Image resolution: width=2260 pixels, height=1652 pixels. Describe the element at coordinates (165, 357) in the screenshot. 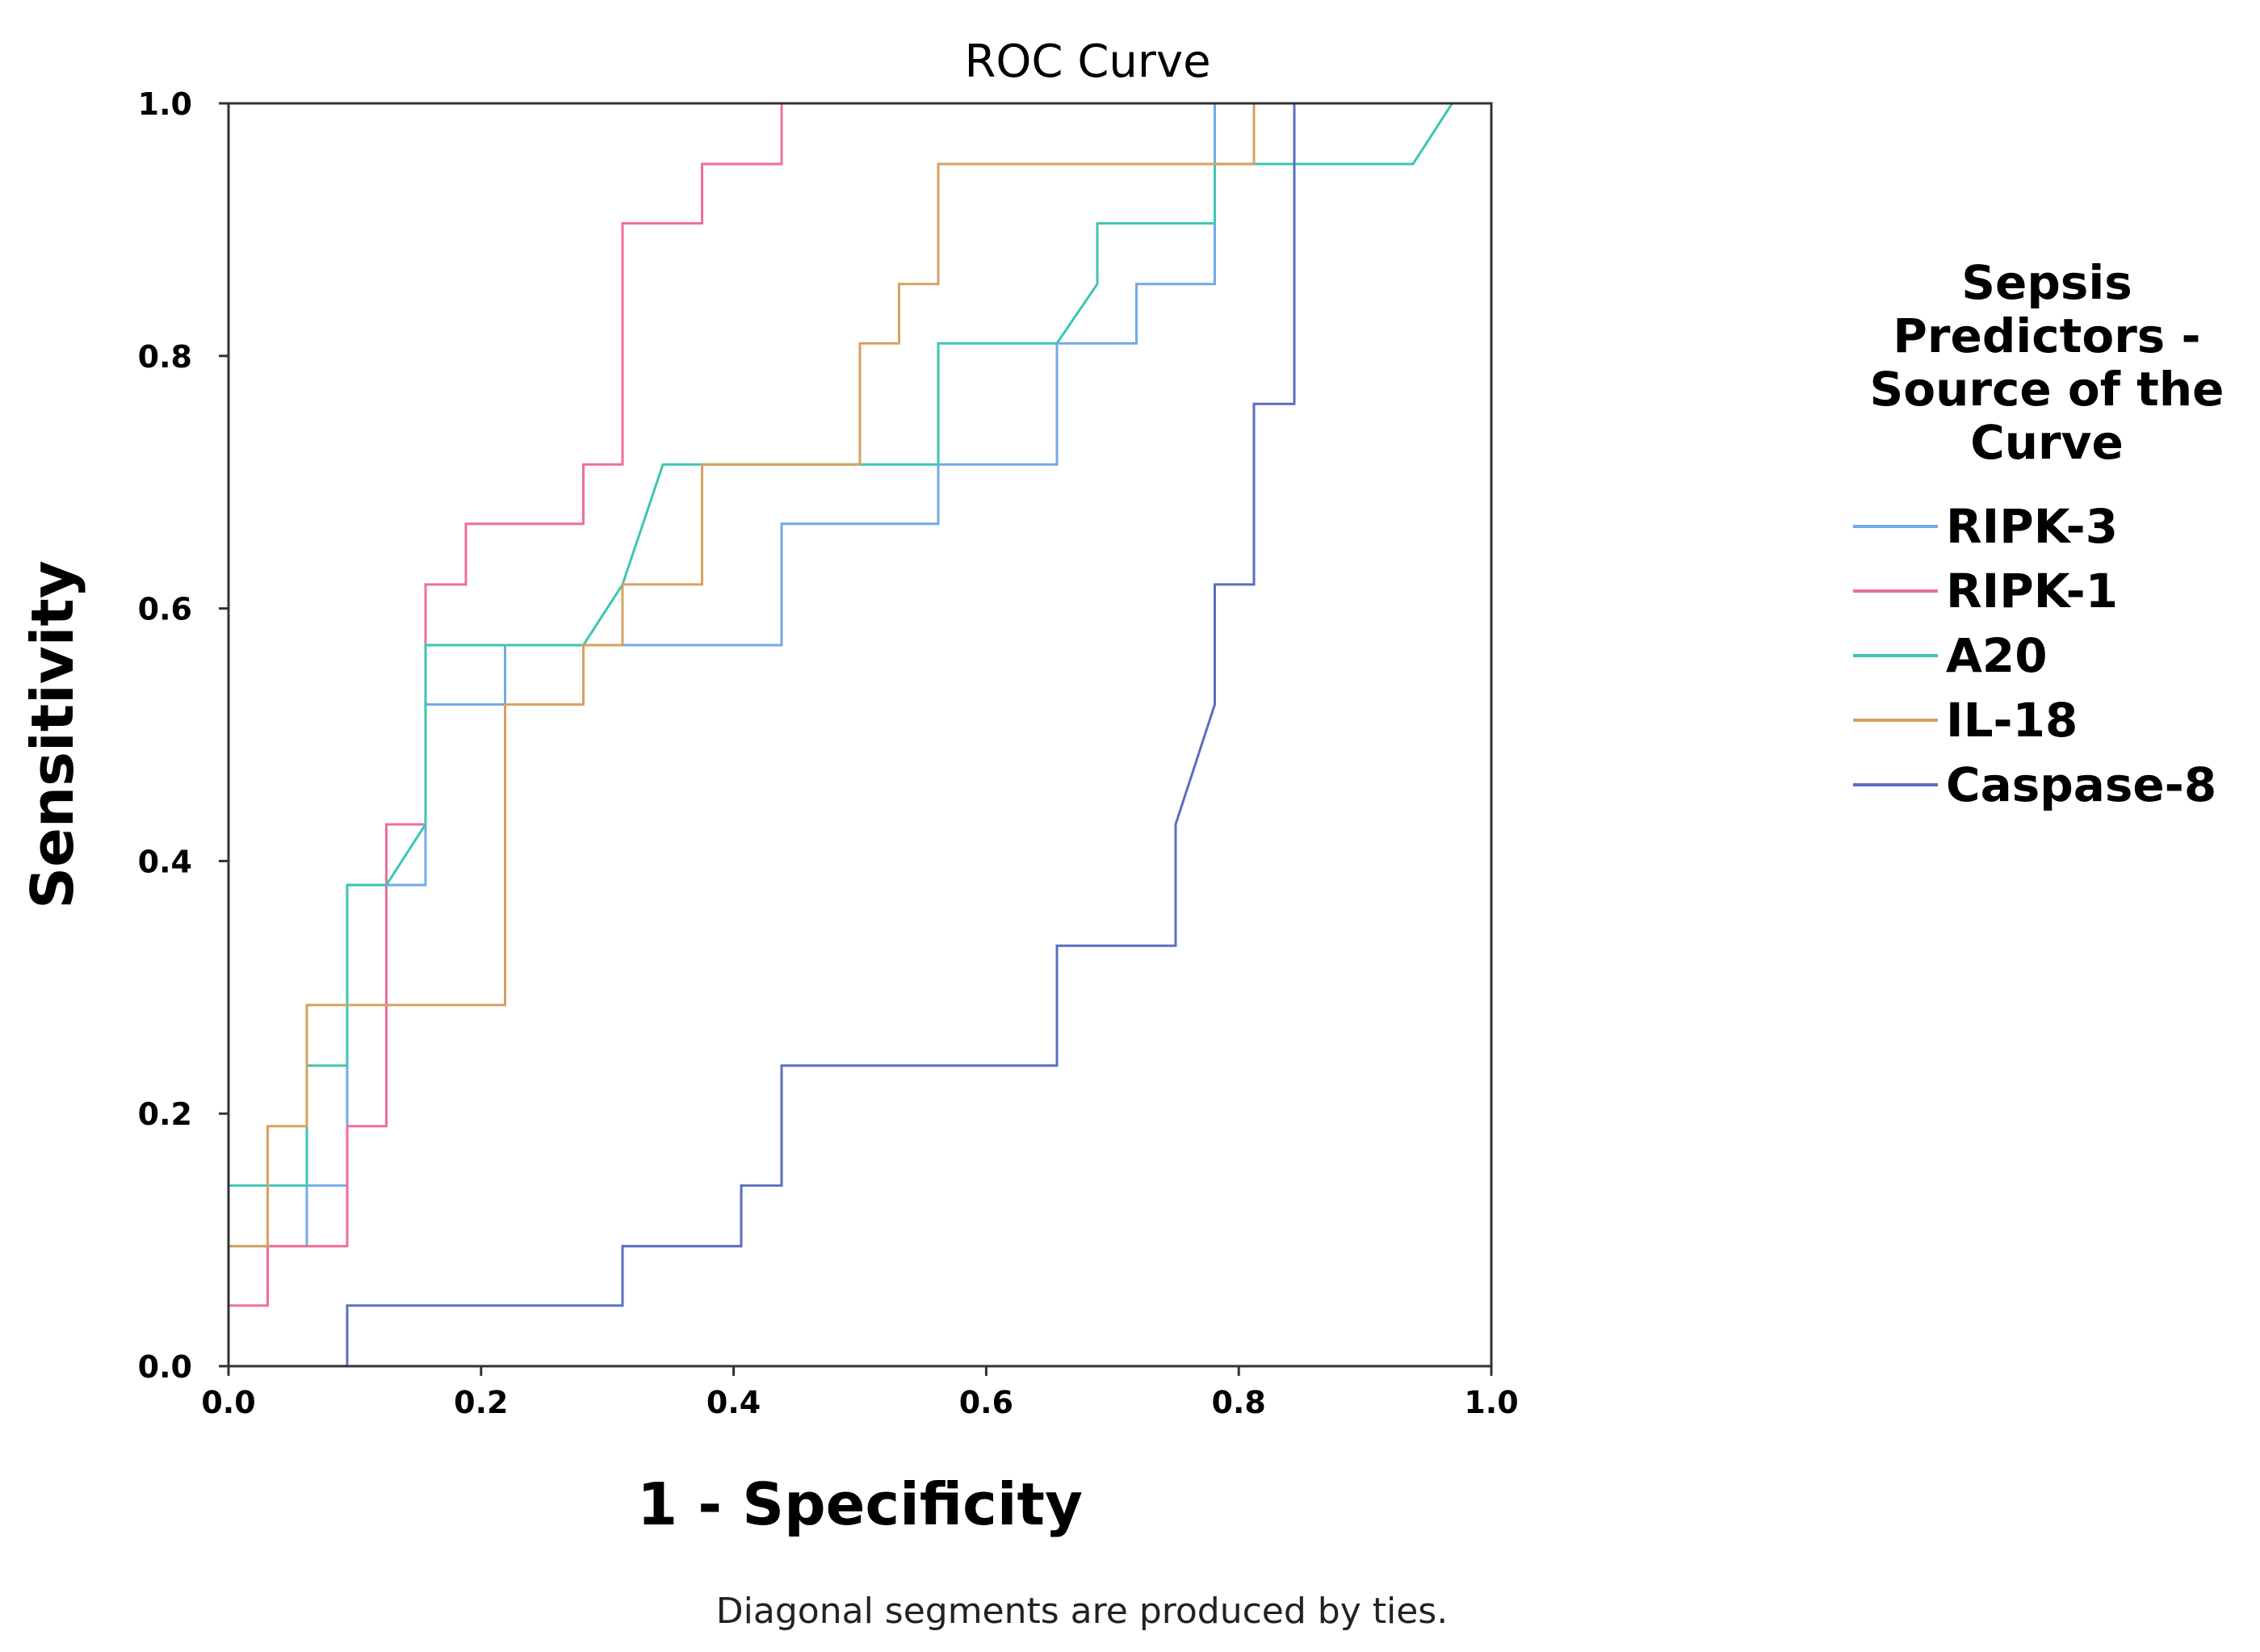

I see `y-tick-label: 0.8` at that location.